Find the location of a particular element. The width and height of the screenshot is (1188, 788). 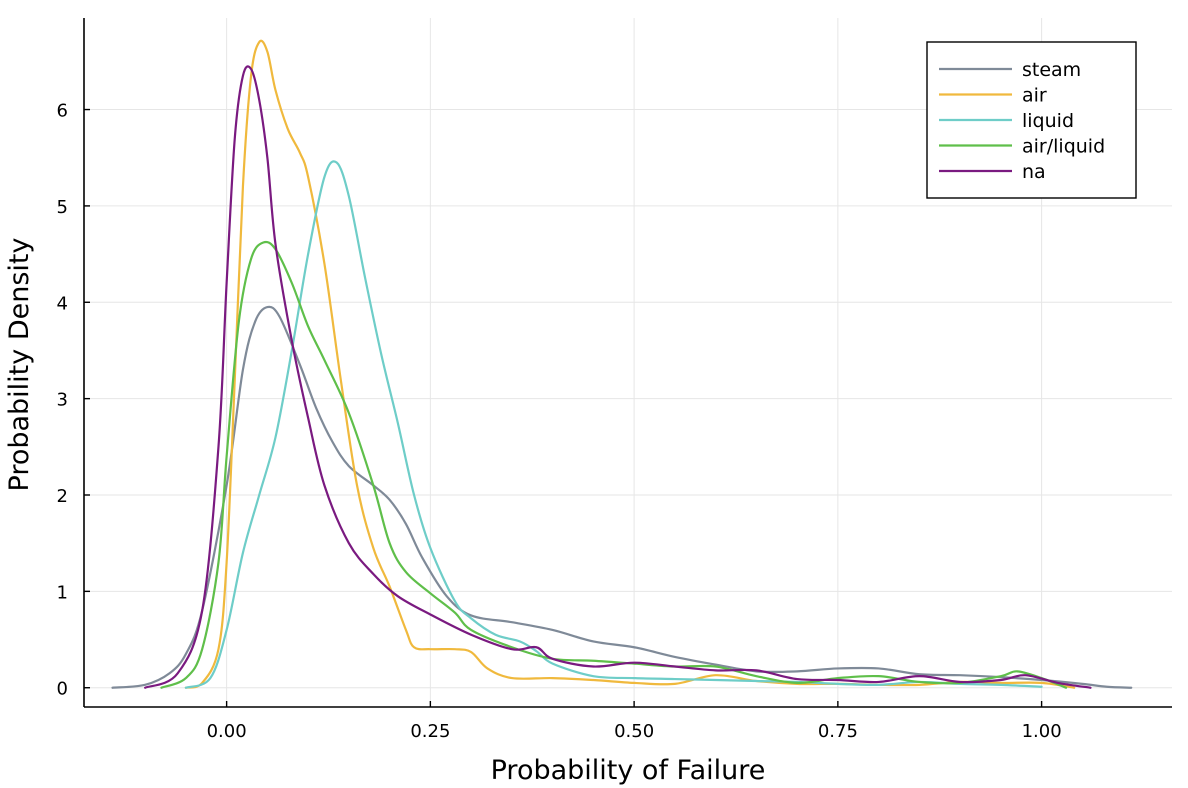

y-tick-label: 6 is located at coordinates (62, 111).